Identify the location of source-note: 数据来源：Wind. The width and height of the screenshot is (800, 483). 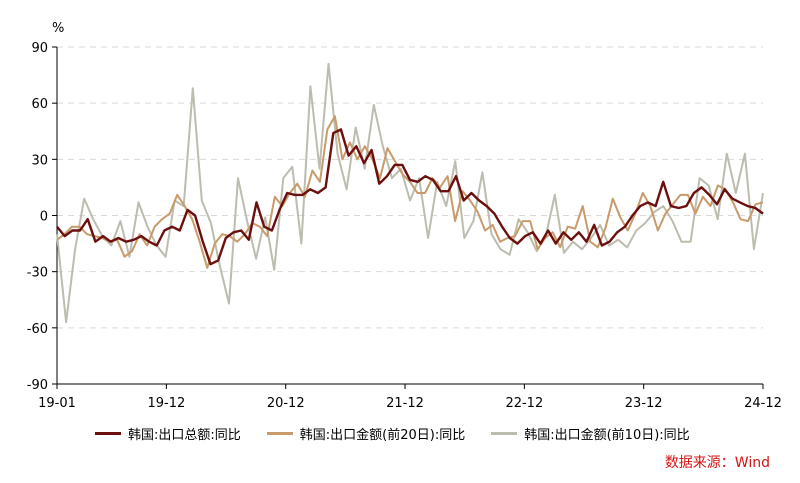
(717, 463).